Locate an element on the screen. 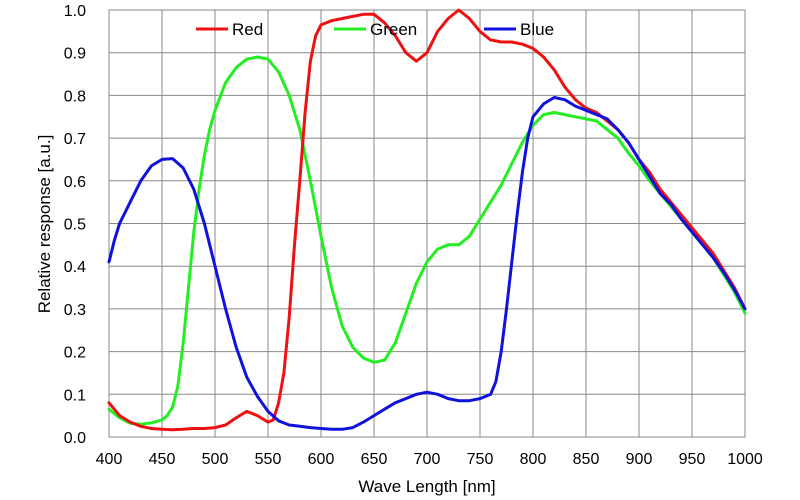  y-tick-label: 0.1 is located at coordinates (75, 395).